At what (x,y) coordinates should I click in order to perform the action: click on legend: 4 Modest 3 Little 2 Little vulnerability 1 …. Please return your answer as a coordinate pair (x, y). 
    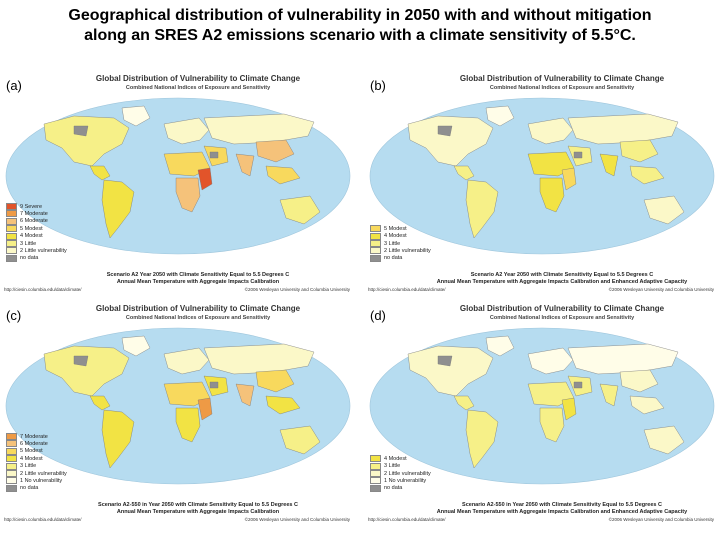
    Looking at the image, I should click on (400, 473).